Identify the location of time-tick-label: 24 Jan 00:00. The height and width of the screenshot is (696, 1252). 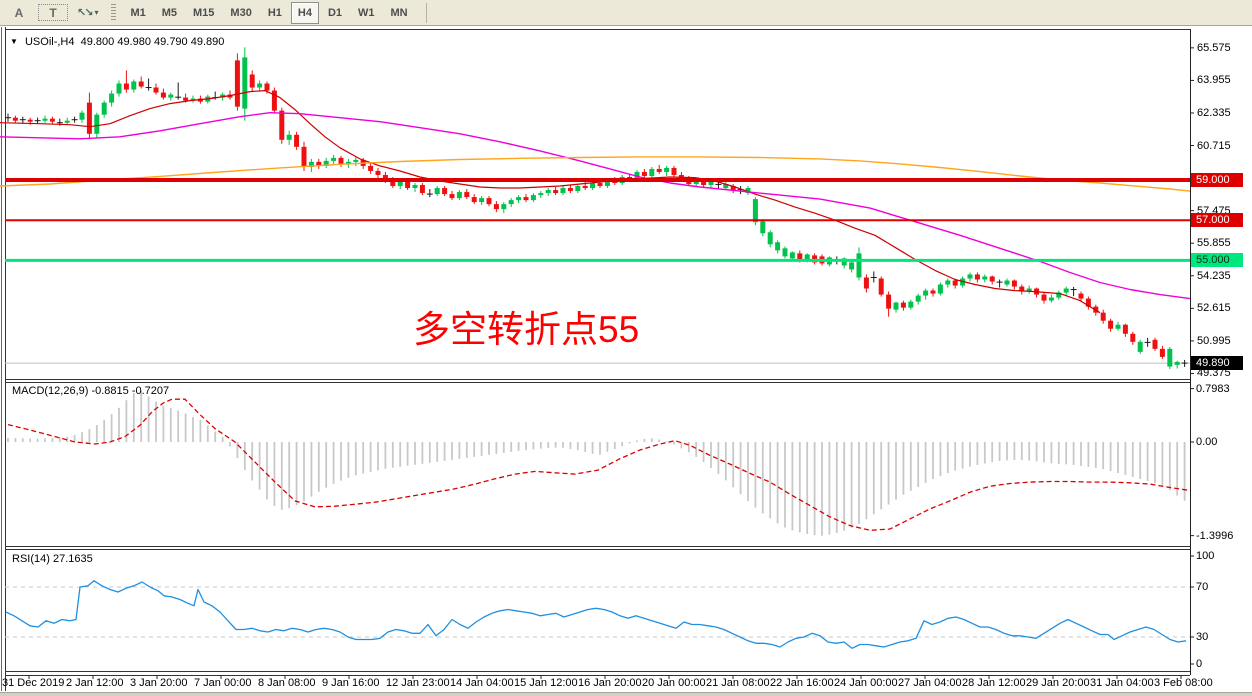
(866, 683).